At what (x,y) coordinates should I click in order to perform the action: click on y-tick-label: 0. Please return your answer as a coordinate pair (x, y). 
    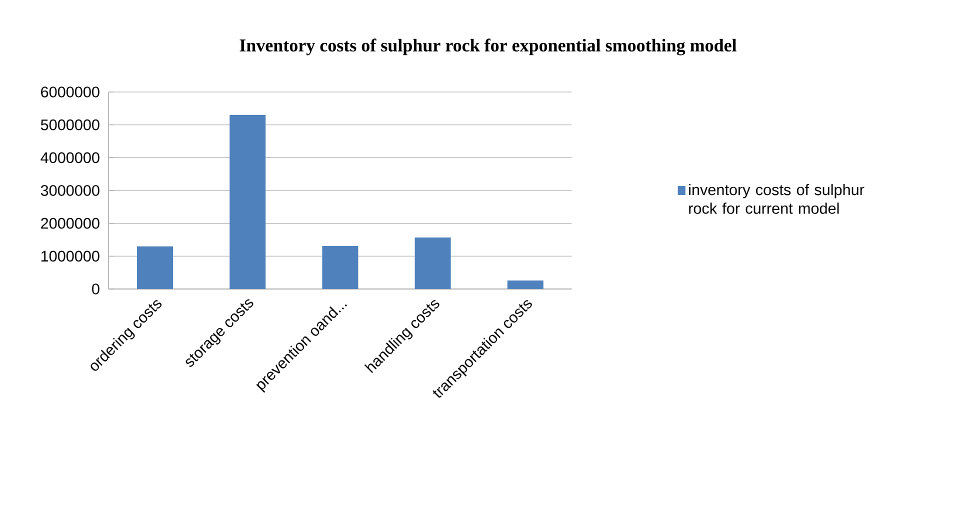
    Looking at the image, I should click on (96, 289).